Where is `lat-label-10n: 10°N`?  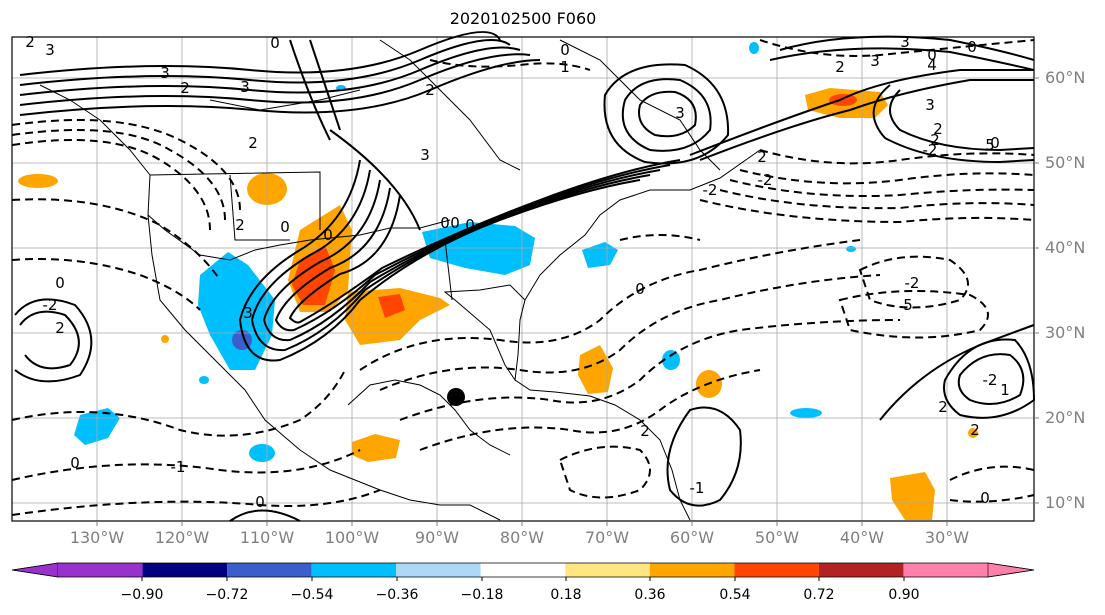
lat-label-10n: 10°N is located at coordinates (1065, 502).